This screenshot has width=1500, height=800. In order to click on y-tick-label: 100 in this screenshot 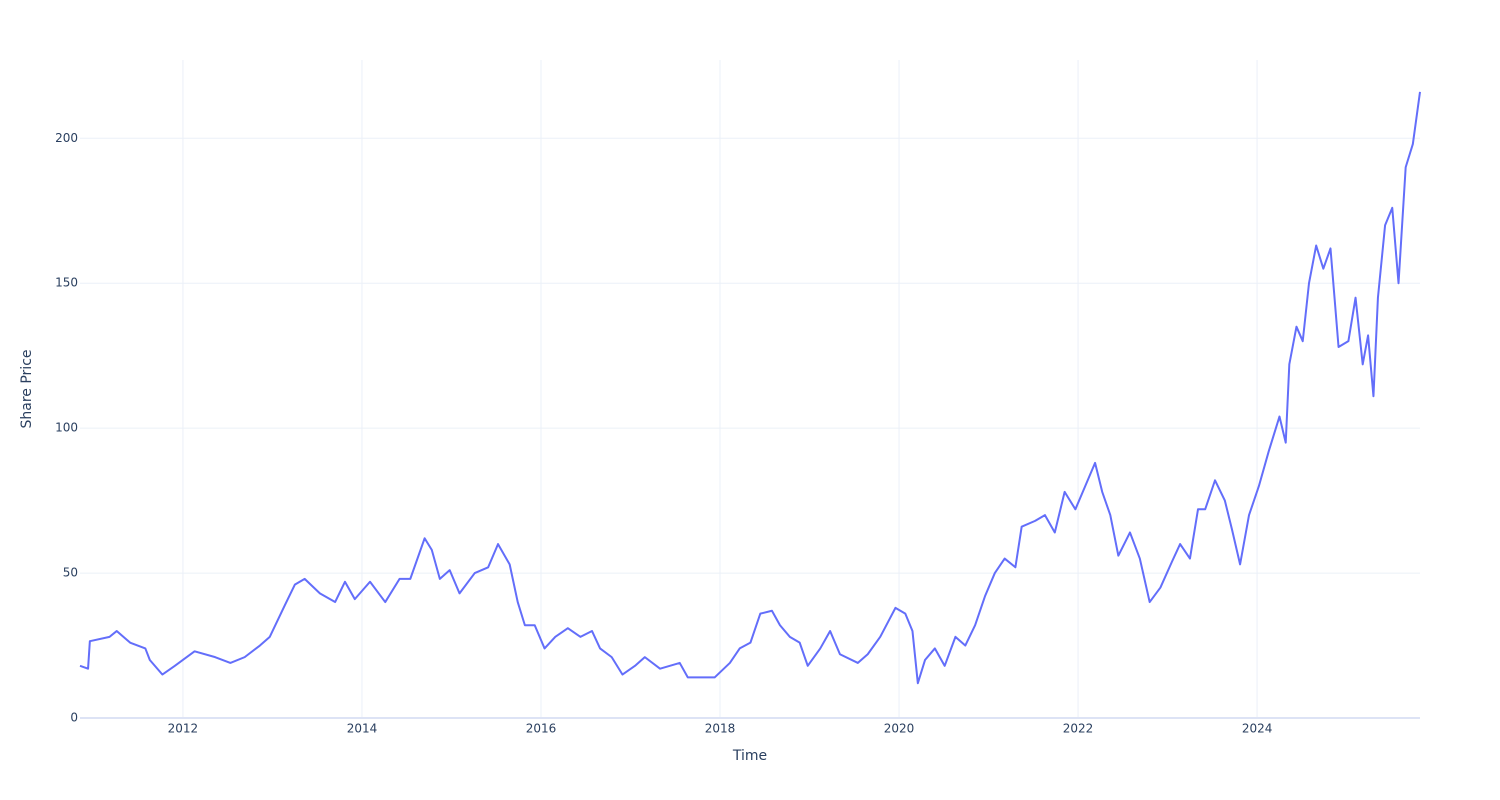, I will do `click(66, 428)`.